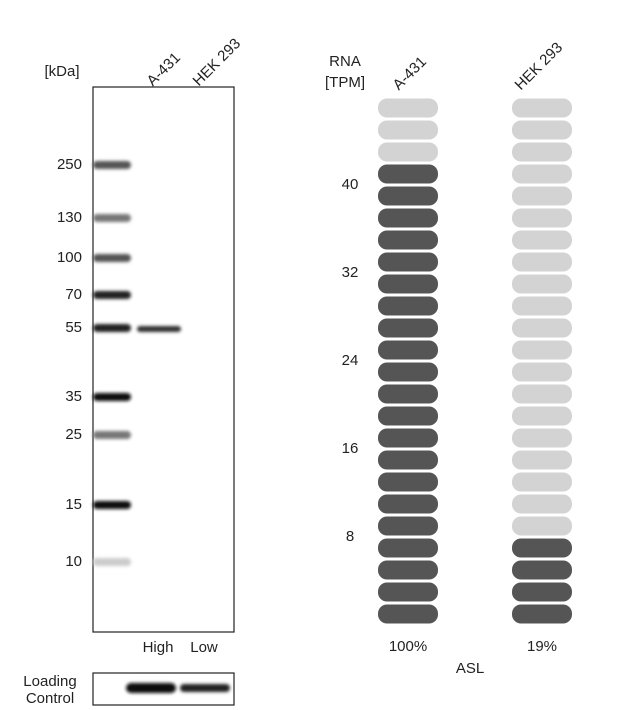  What do you see at coordinates (69, 164) in the screenshot?
I see `marker-label: 250` at bounding box center [69, 164].